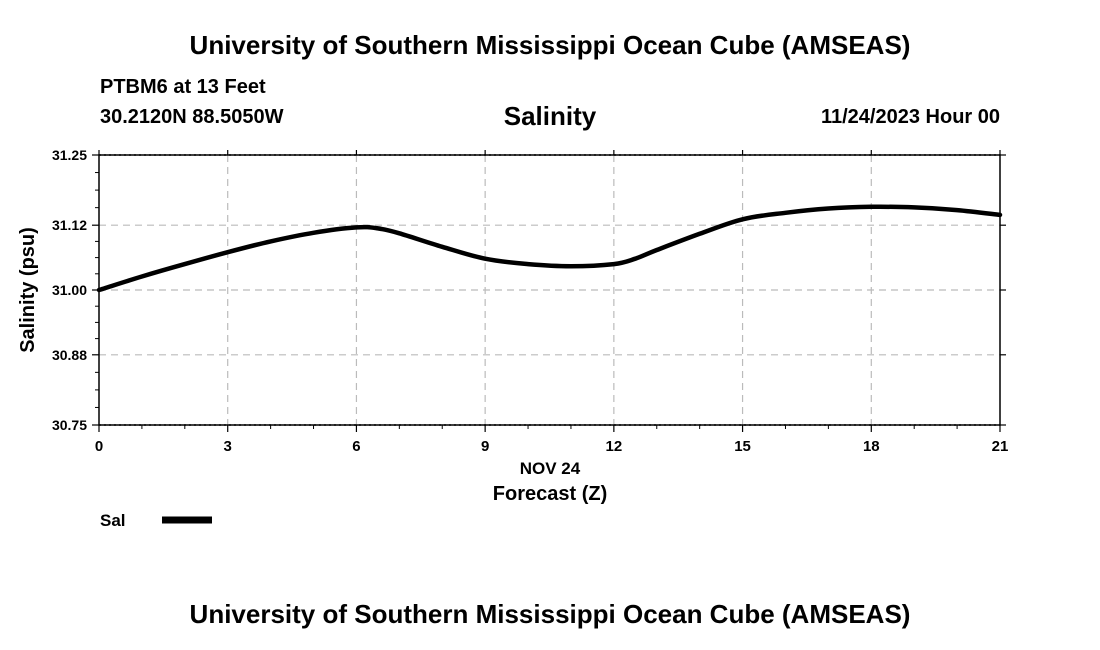 The image size is (1100, 650). I want to click on x-tick-label: 18, so click(871, 446).